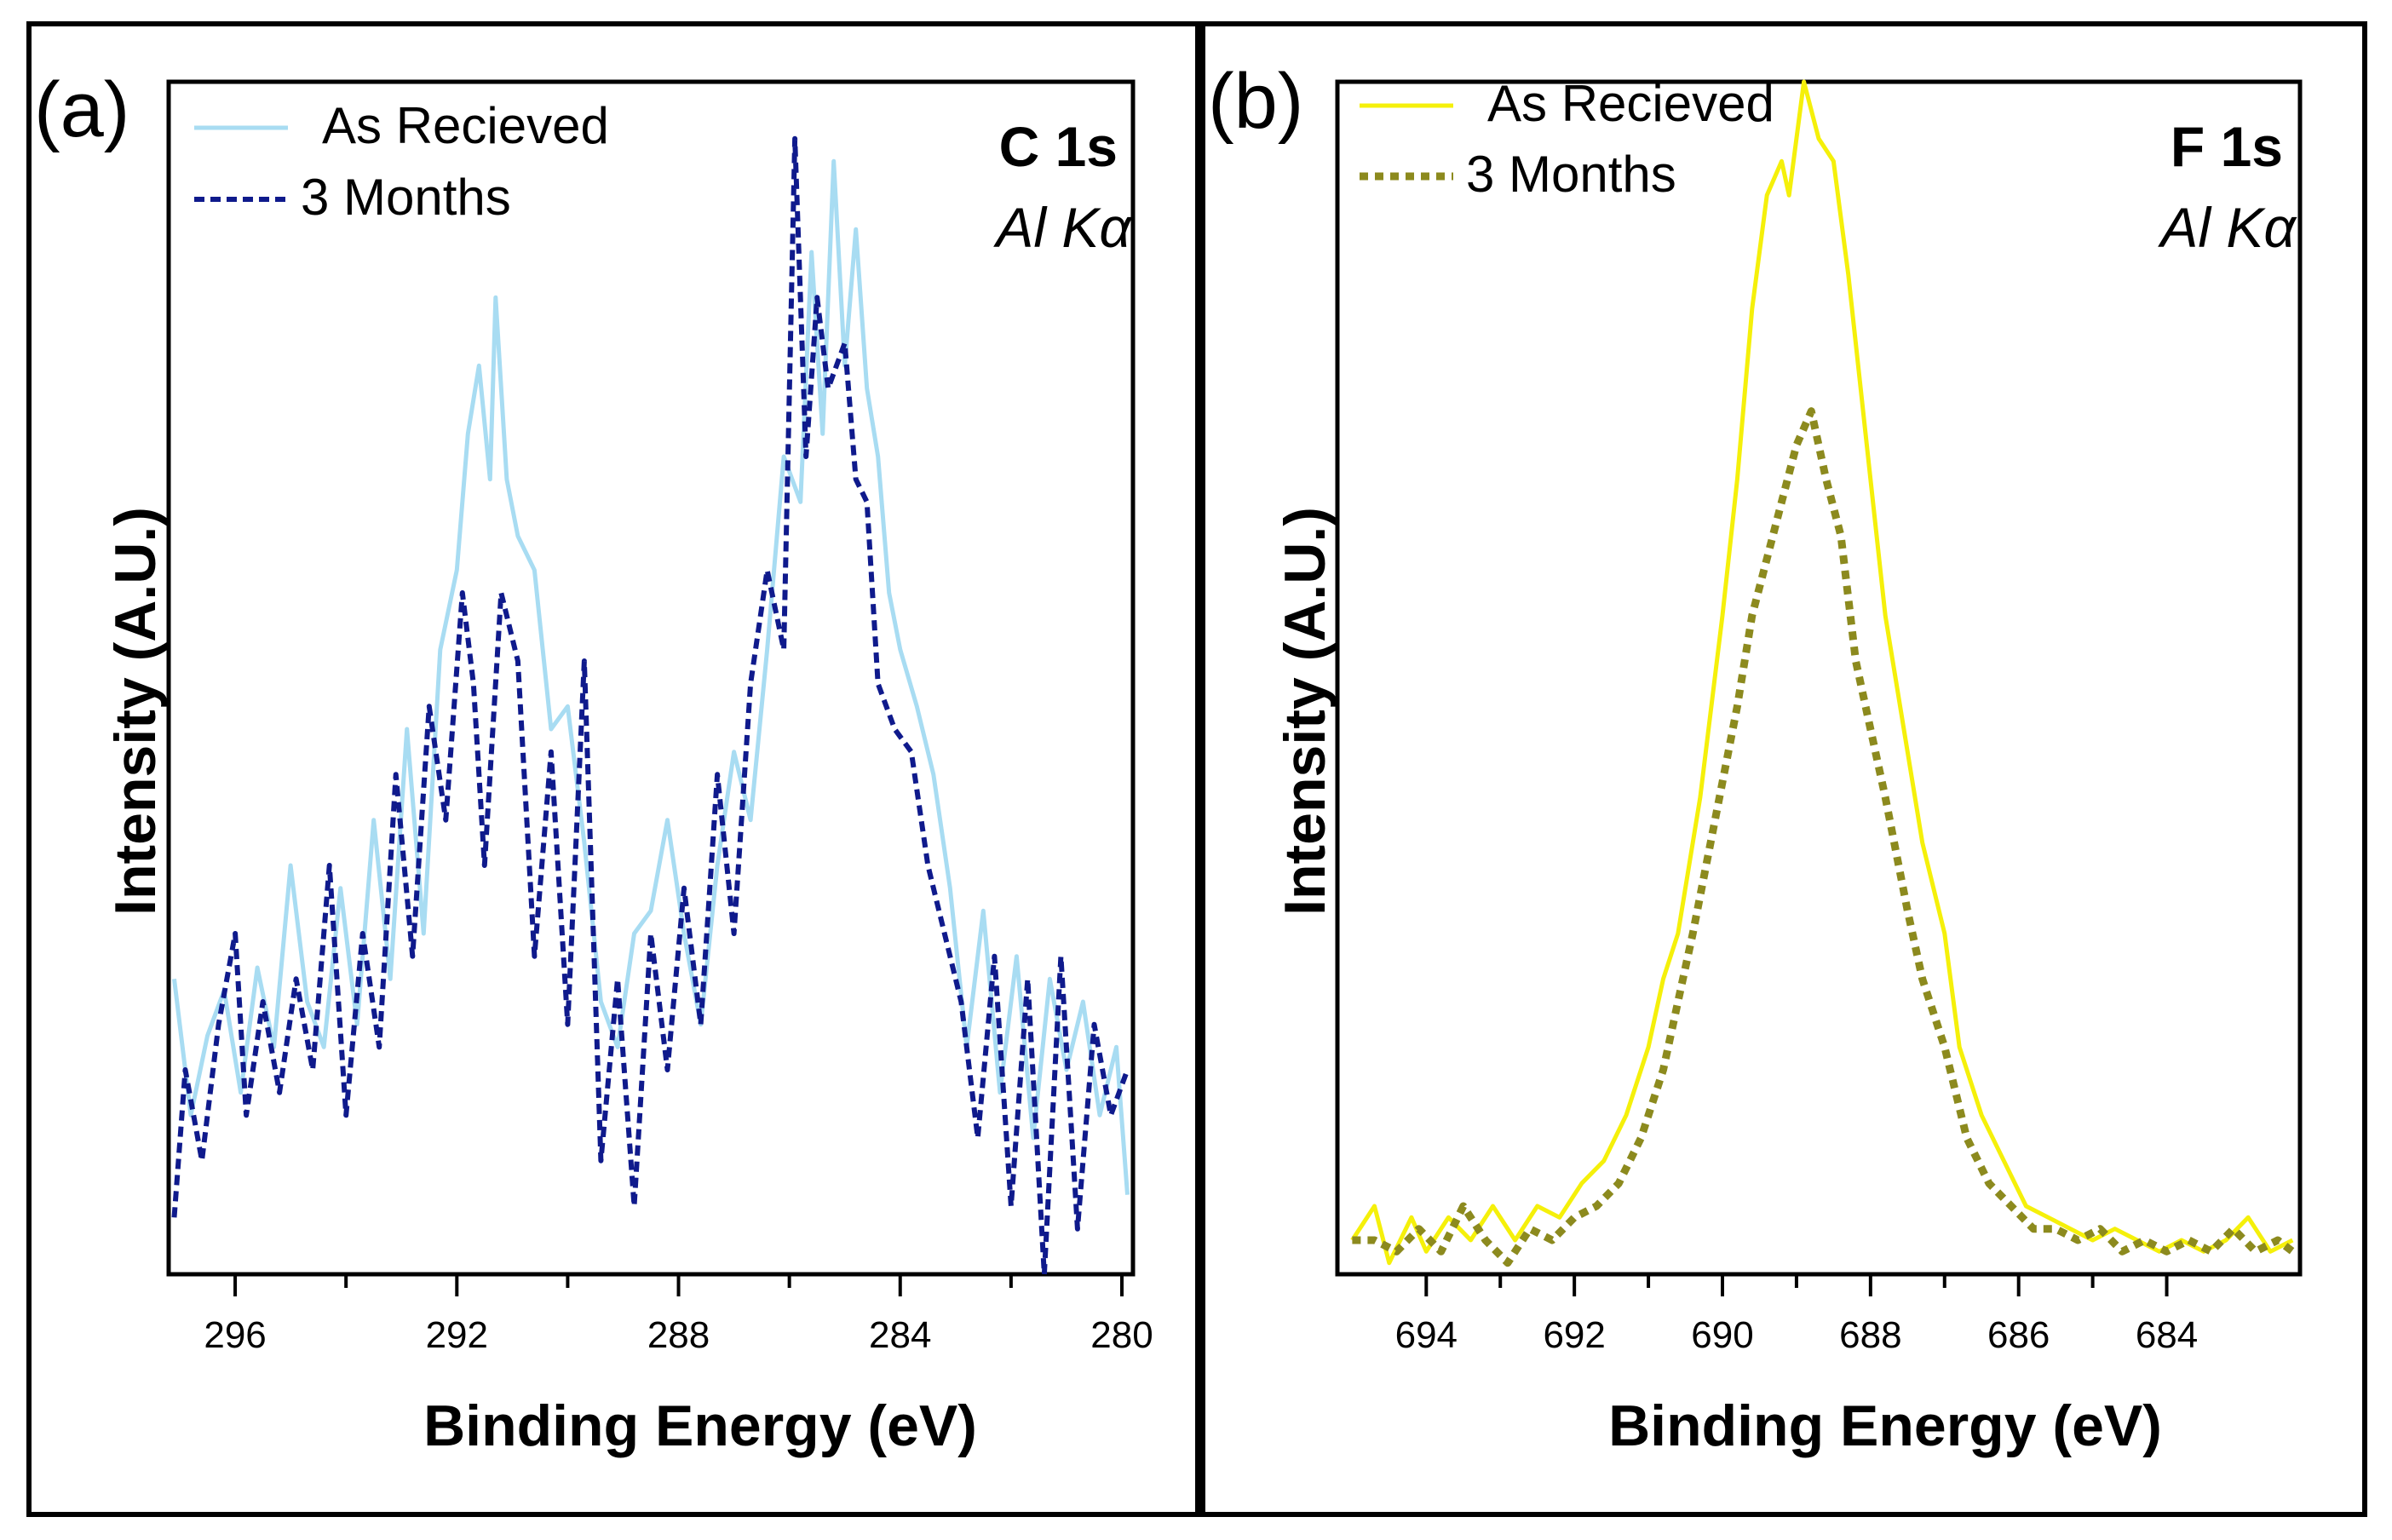 The width and height of the screenshot is (2392, 1540). What do you see at coordinates (679, 1335) in the screenshot?
I see `panel-a-xtick-label: 288` at bounding box center [679, 1335].